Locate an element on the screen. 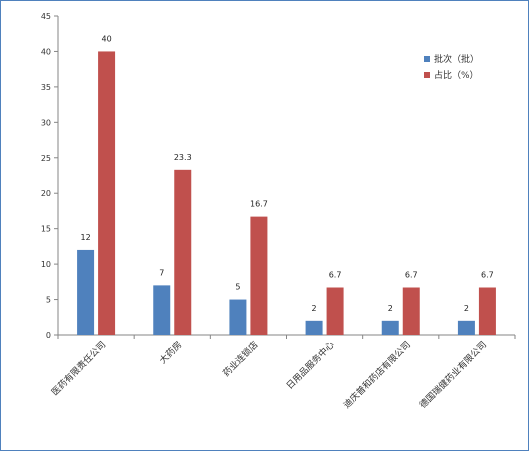 The height and width of the screenshot is (451, 529). y-tick-label: 15 is located at coordinates (46, 229).